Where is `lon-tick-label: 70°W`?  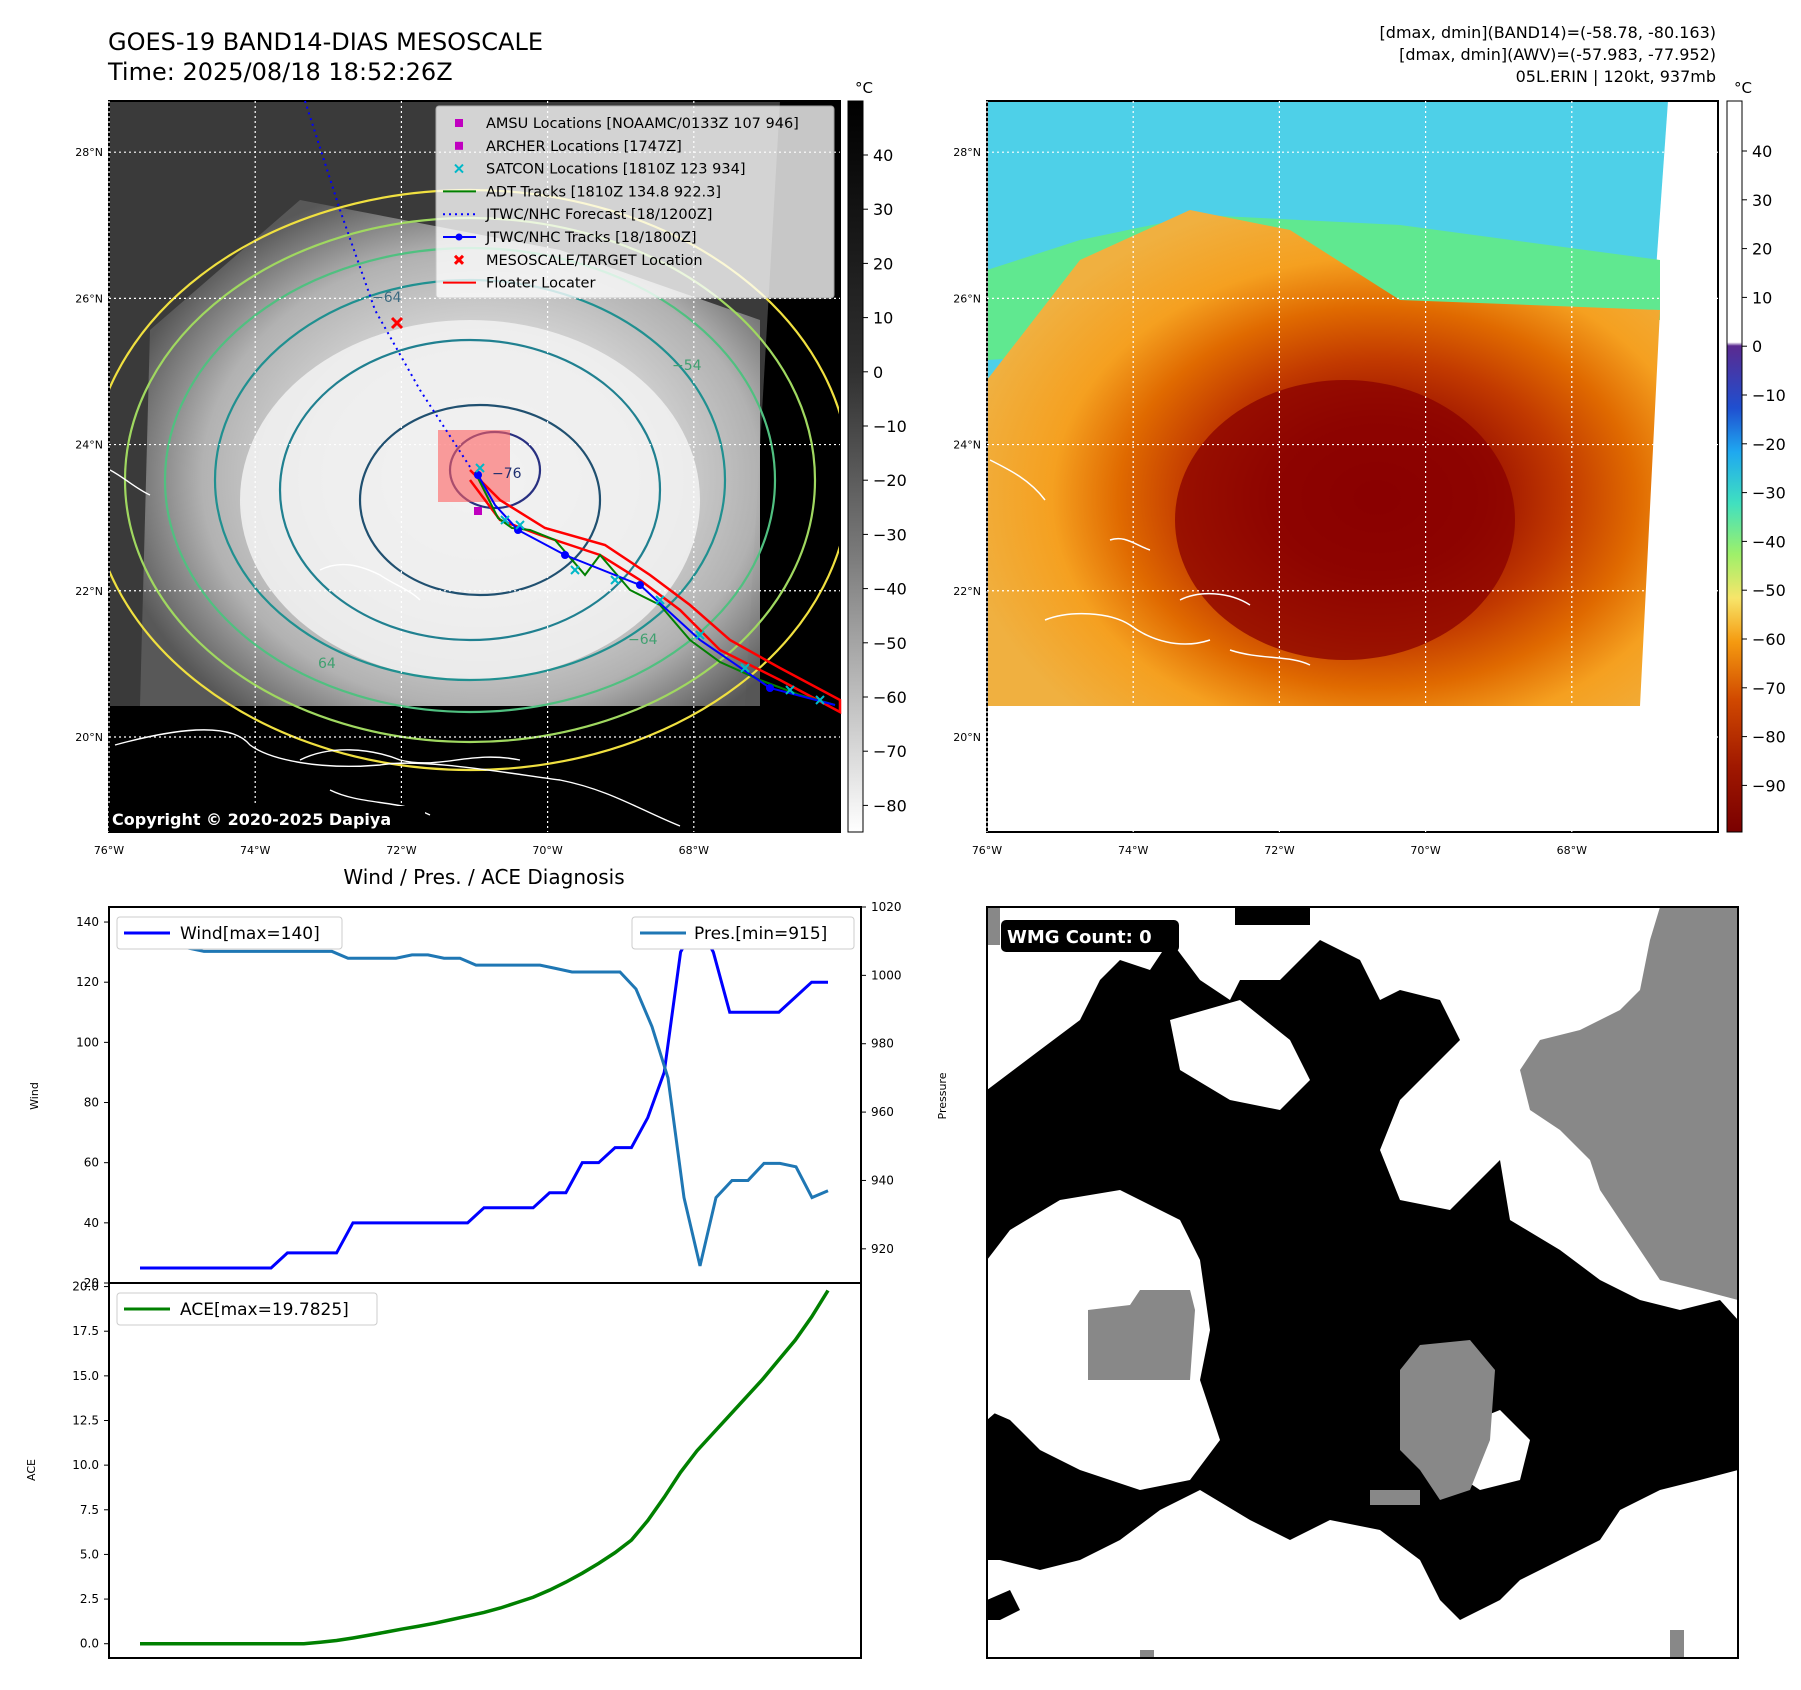 lon-tick-label: 70°W is located at coordinates (547, 850).